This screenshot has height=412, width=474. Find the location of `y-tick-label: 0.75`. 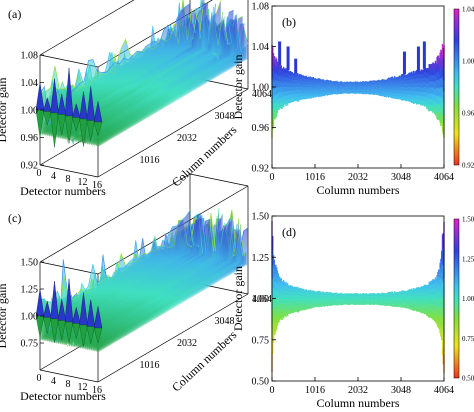

y-tick-label: 0.75 is located at coordinates (261, 340).